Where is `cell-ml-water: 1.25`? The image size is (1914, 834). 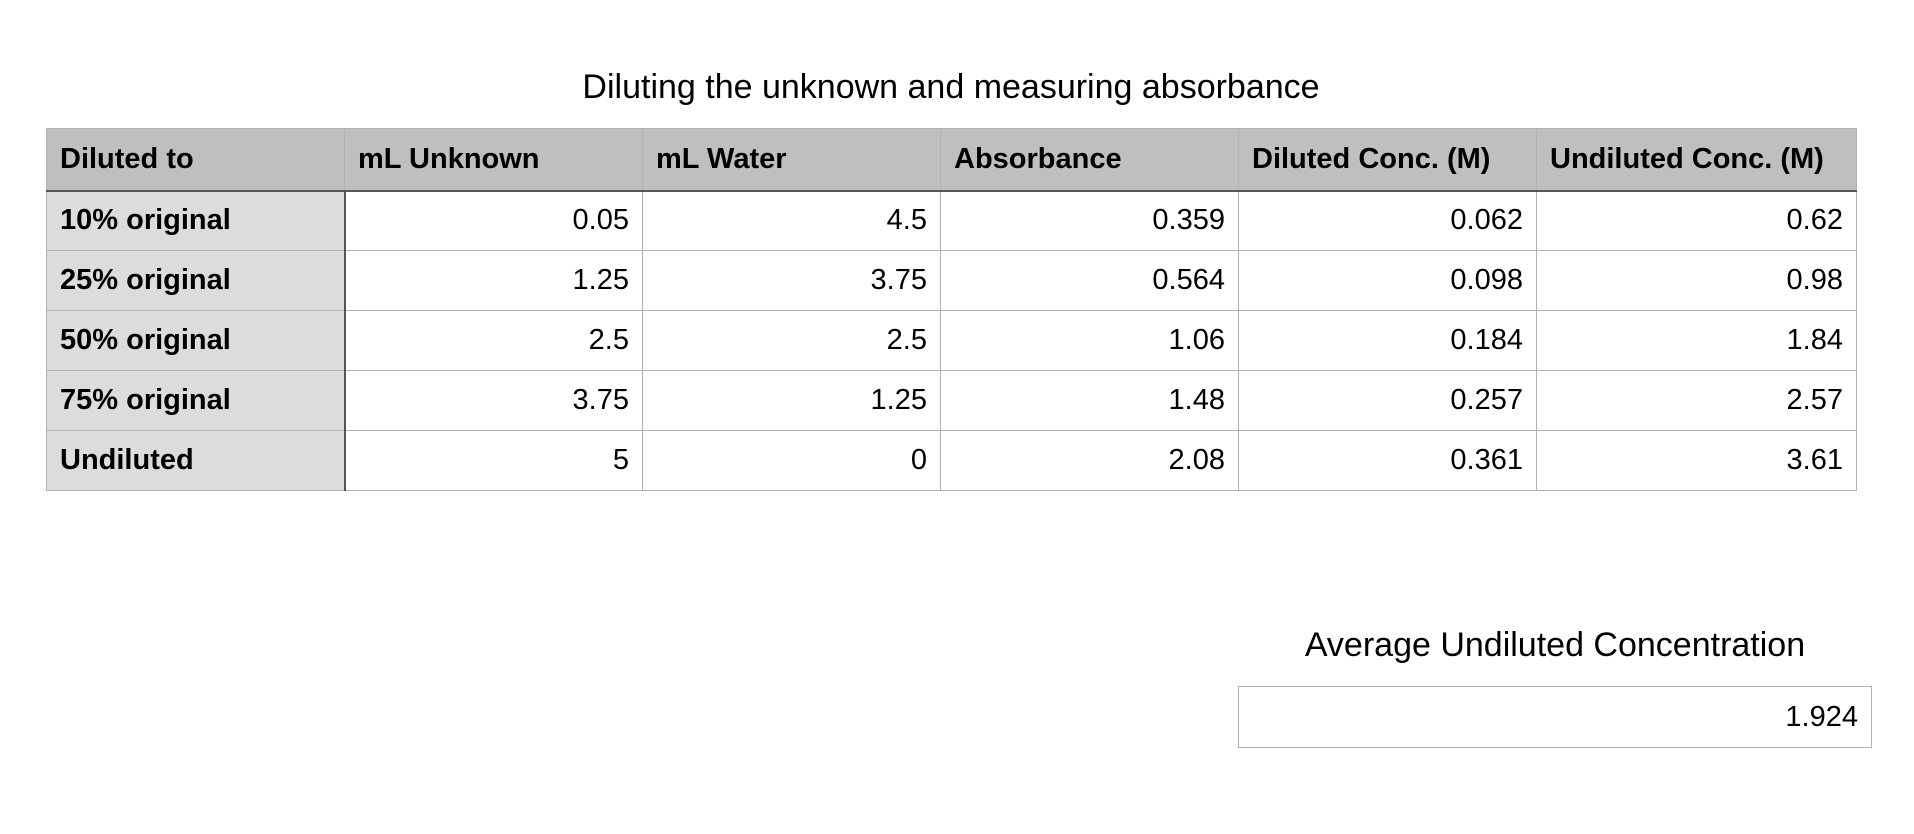 cell-ml-water: 1.25 is located at coordinates (791, 400).